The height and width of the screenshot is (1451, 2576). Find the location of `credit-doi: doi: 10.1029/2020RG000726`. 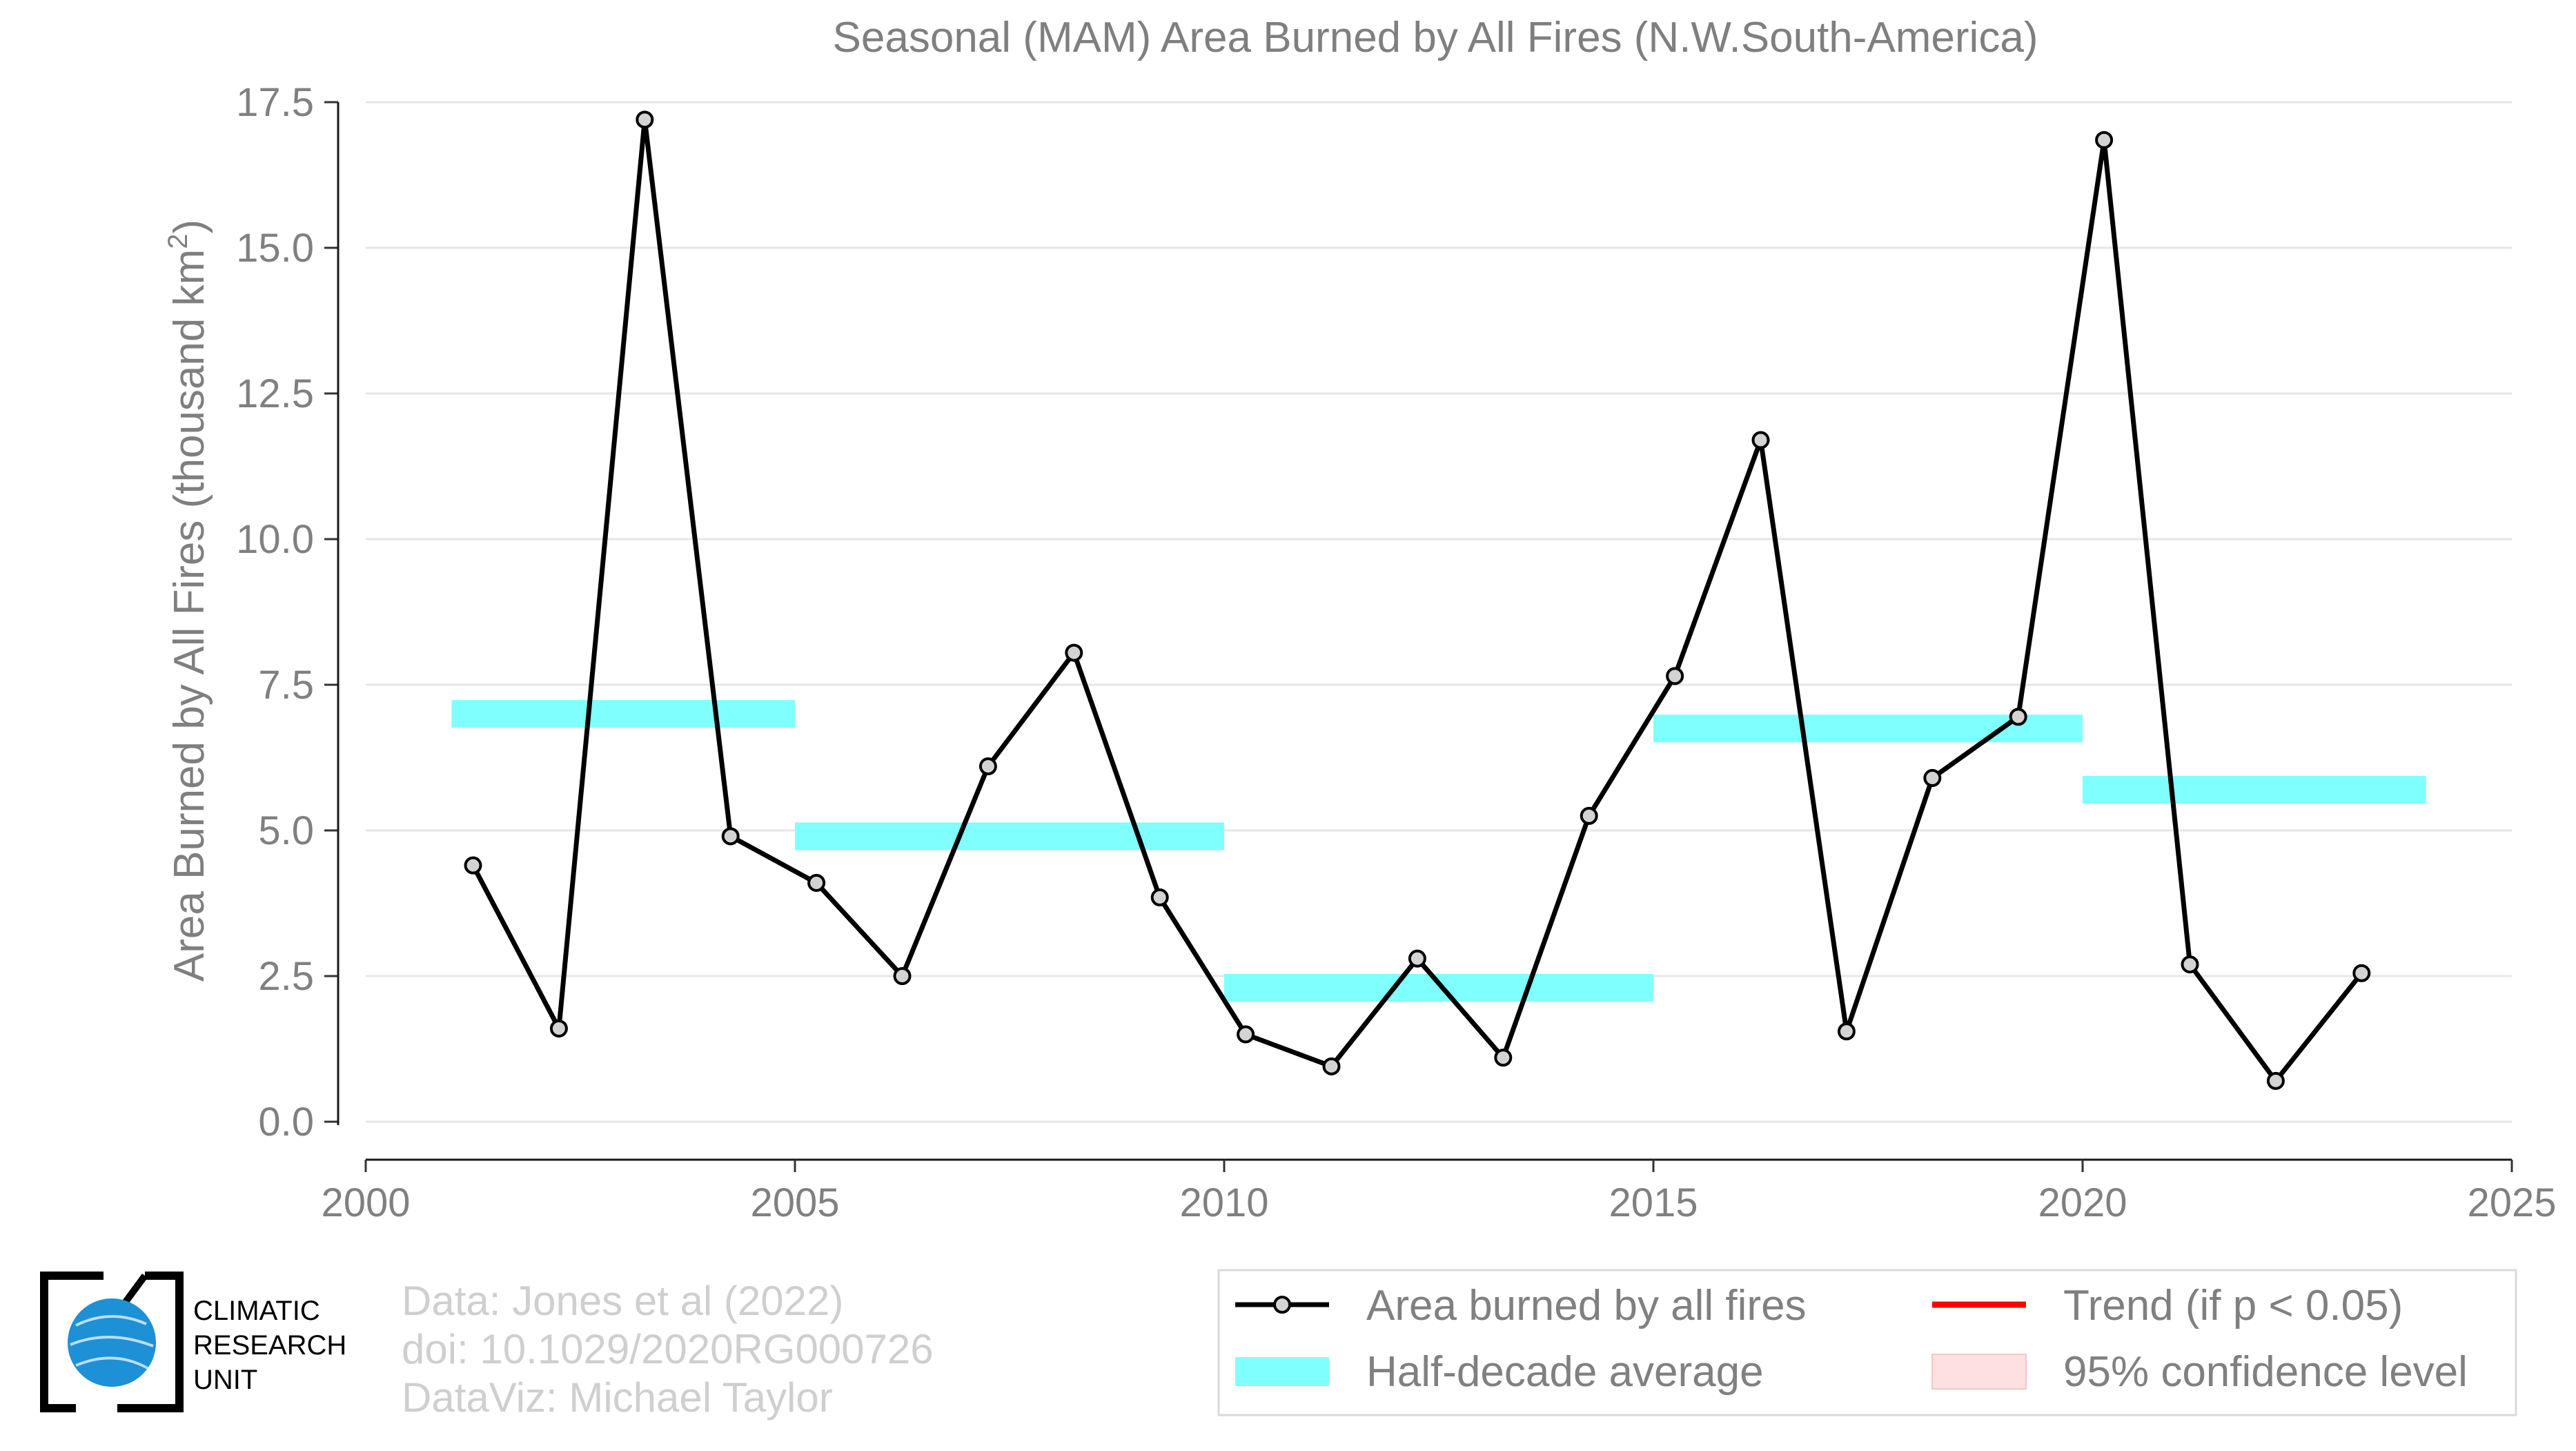

credit-doi: doi: 10.1029/2020RG000726 is located at coordinates (668, 1349).